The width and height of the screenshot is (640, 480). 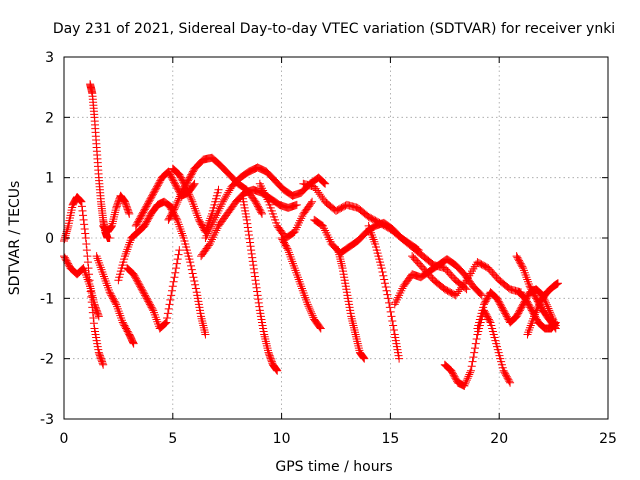 What do you see at coordinates (49, 58) in the screenshot?
I see `y-tick-label: 3` at bounding box center [49, 58].